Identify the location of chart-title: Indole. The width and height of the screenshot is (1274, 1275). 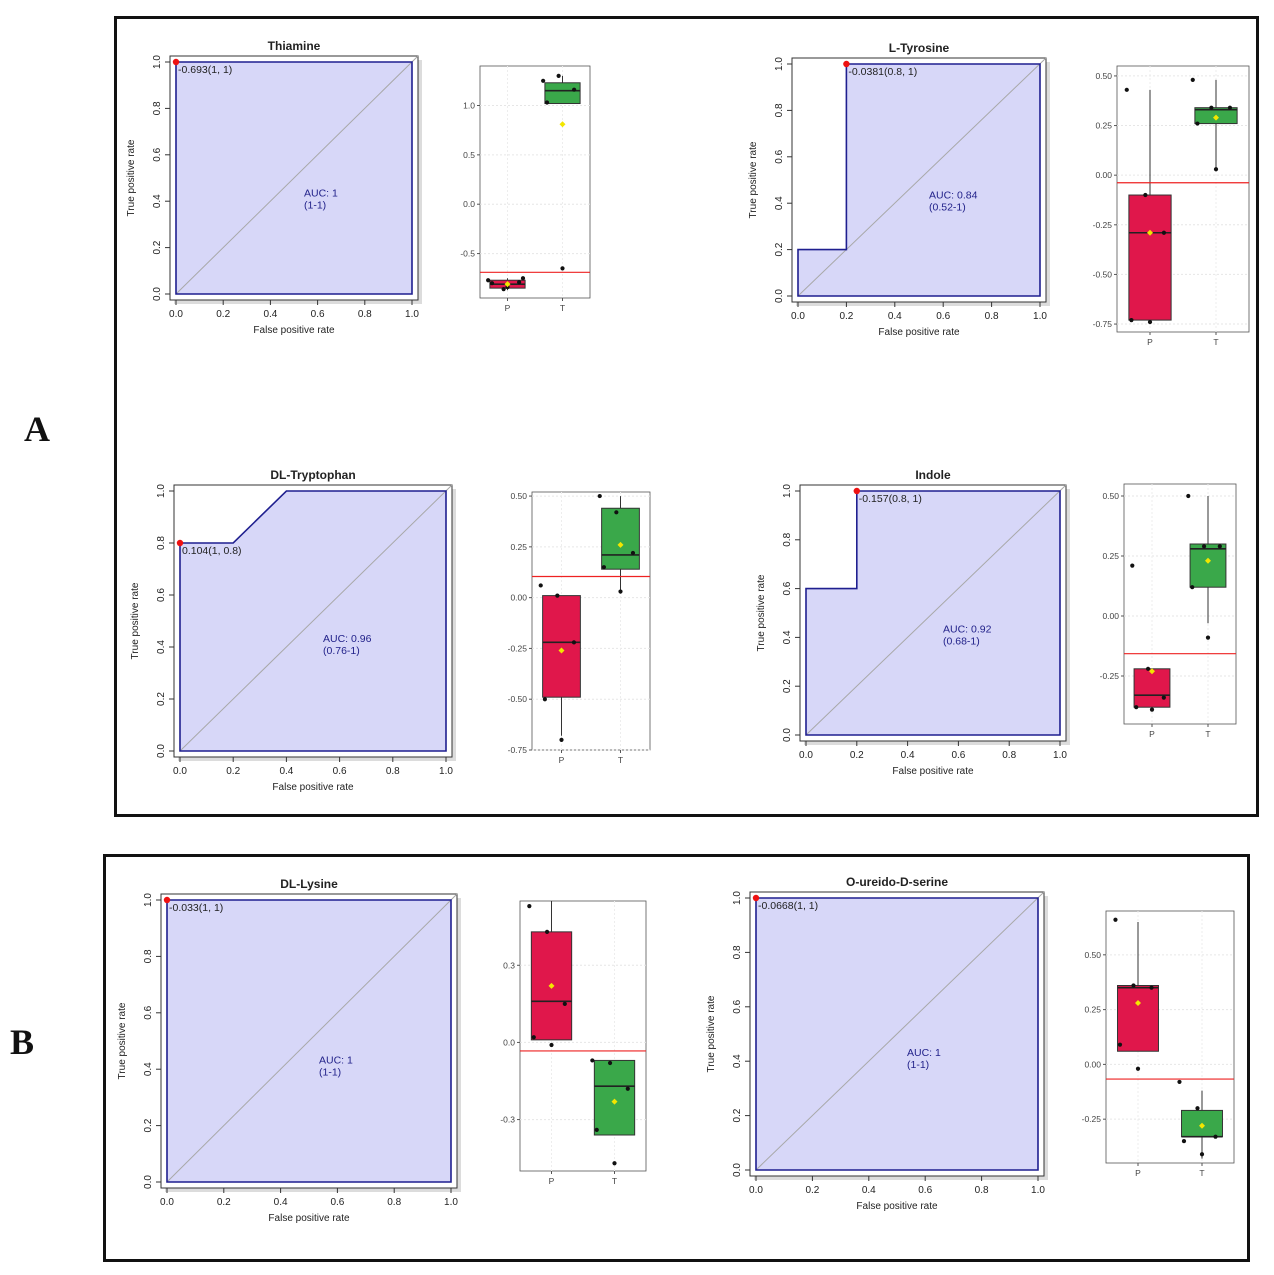
(933, 475).